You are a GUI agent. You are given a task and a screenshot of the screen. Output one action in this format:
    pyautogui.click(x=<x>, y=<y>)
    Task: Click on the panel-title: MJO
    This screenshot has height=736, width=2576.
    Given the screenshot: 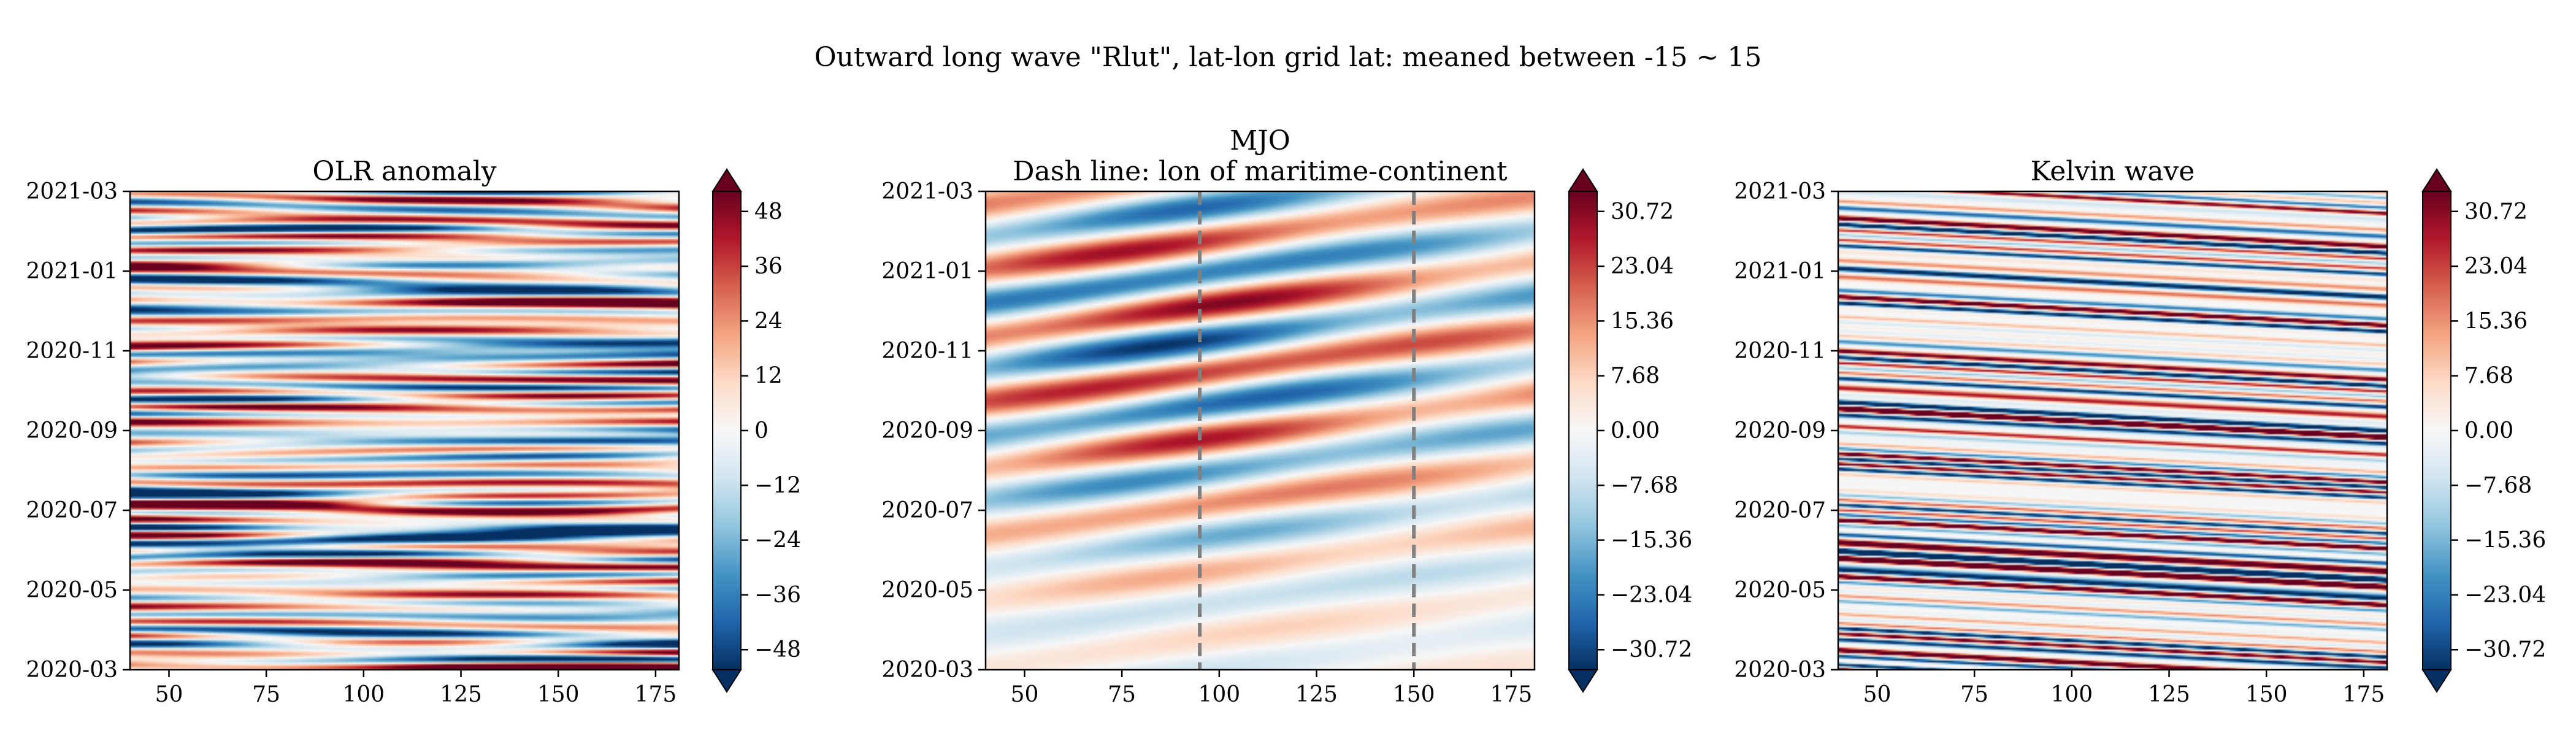 What is the action you would take?
    pyautogui.click(x=1260, y=140)
    